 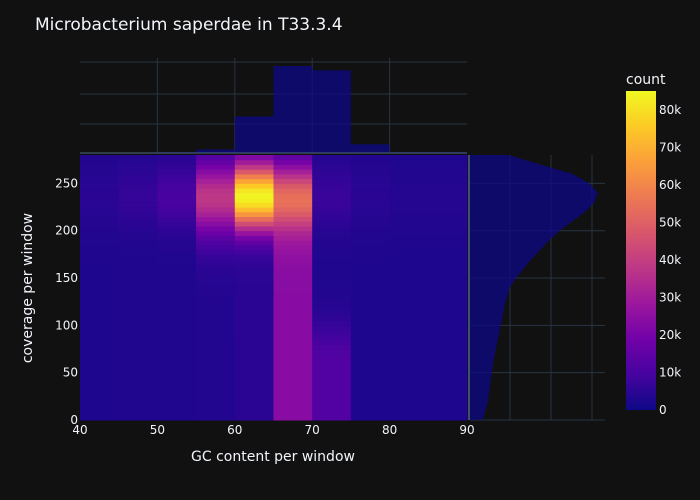 I want to click on chart-title: Microbacterium saperdae in T33.3.4, so click(x=189, y=25).